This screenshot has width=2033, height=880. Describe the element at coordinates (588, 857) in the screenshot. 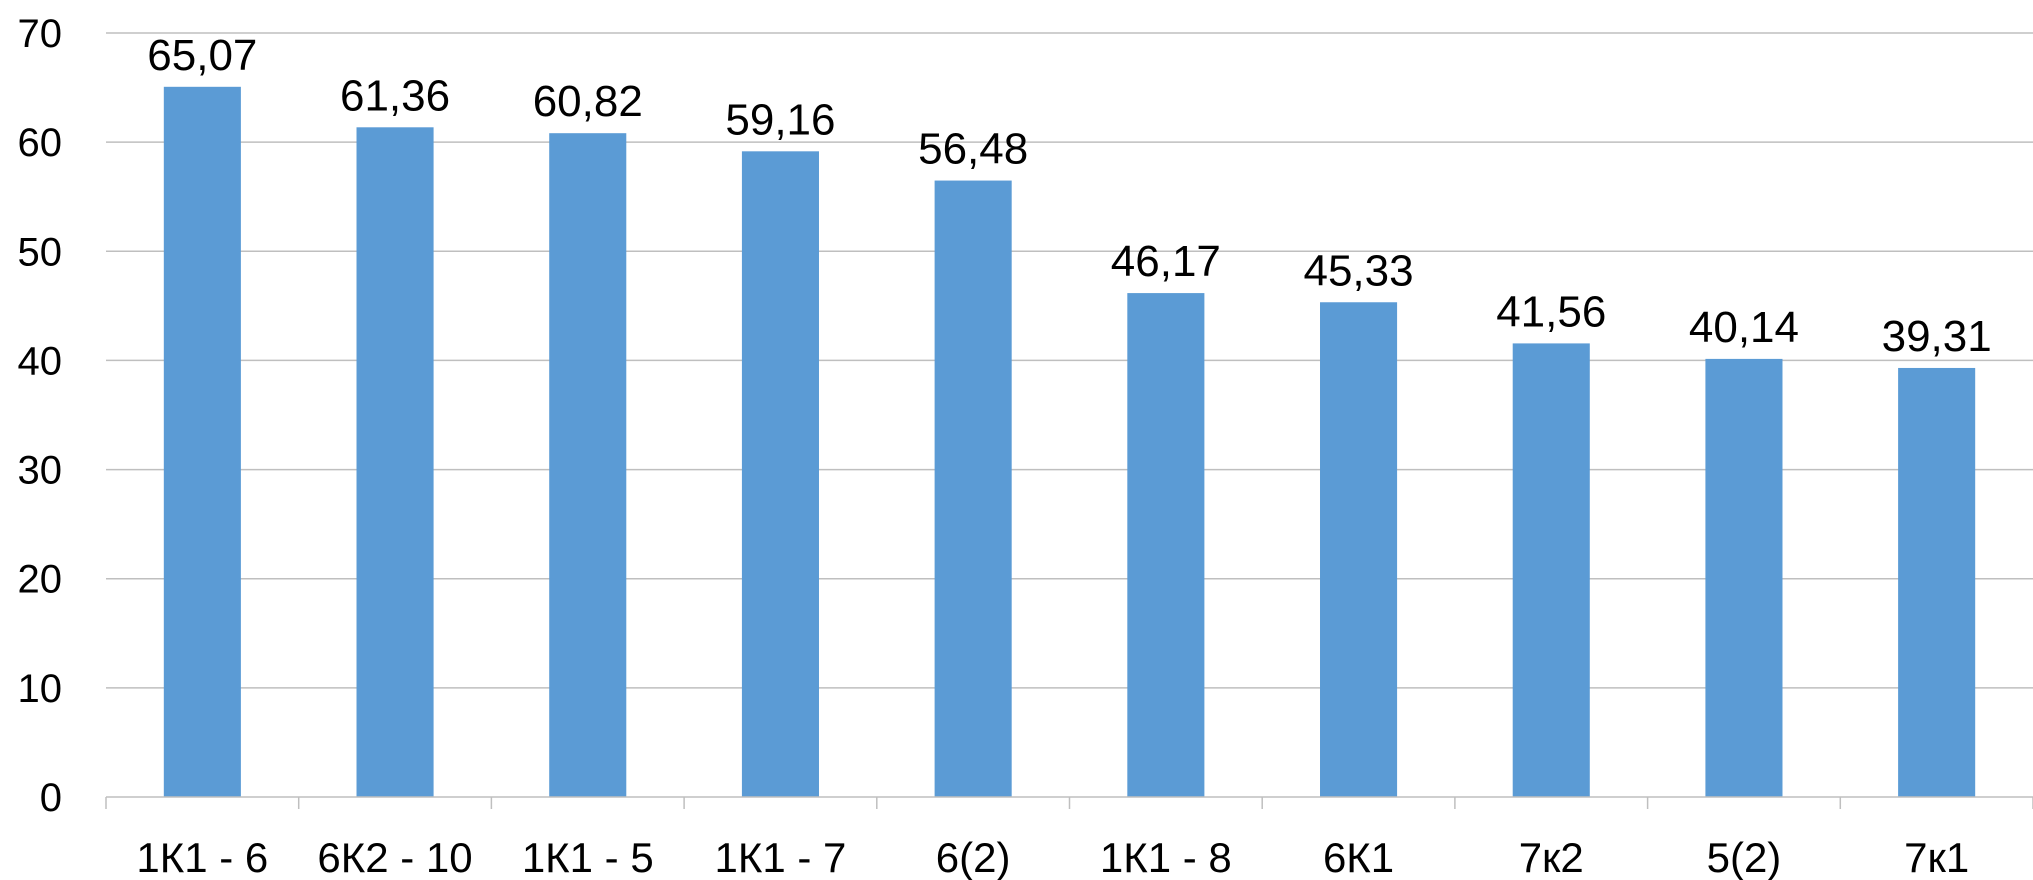

I see `x-tick-label: 1К1 - 5` at that location.